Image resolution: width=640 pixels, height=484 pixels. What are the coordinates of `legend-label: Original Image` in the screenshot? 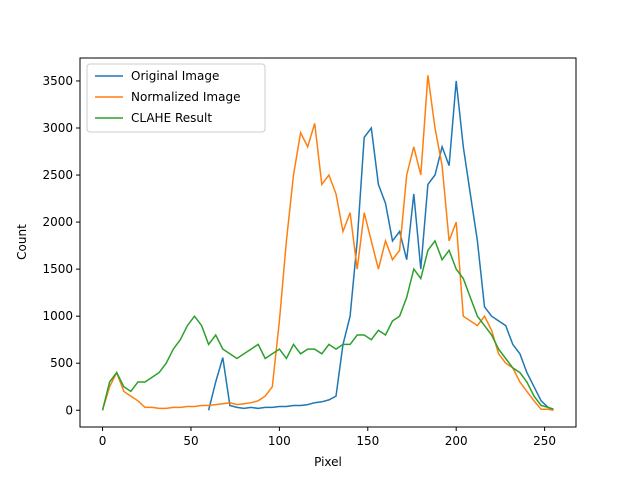 It's located at (175, 76).